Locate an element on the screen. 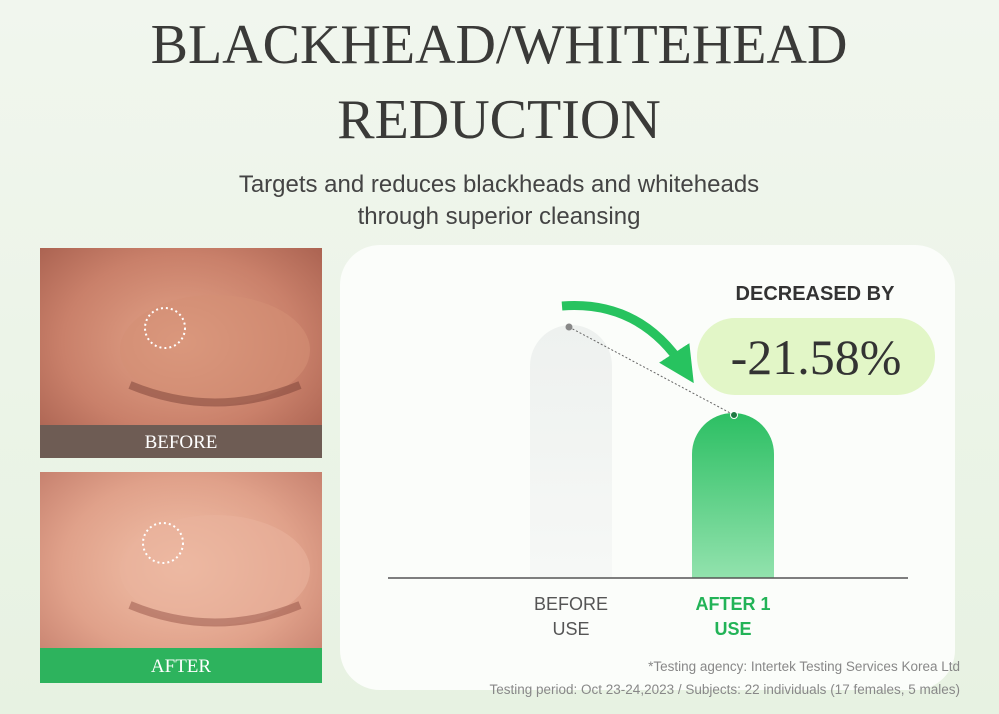 The width and height of the screenshot is (999, 714). after-bar is located at coordinates (733, 495).